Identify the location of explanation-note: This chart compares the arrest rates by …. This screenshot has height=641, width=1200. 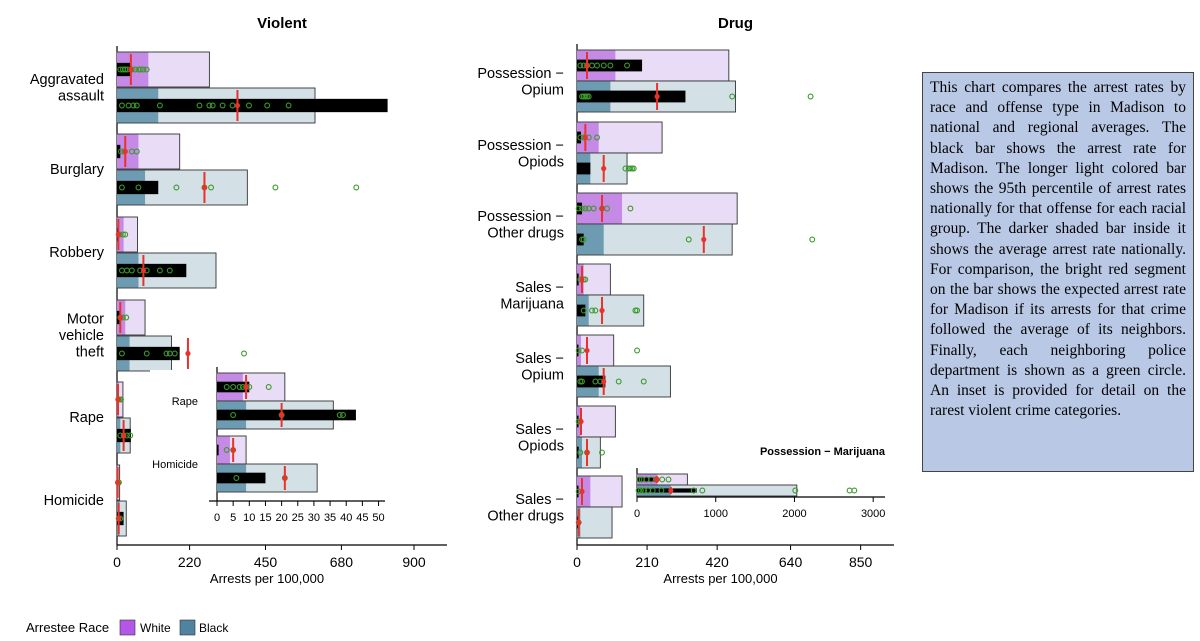
(1058, 272).